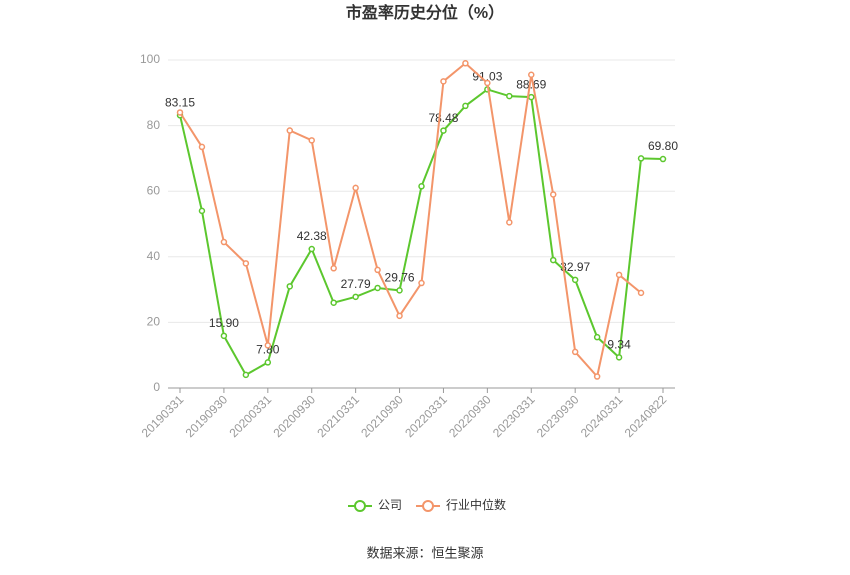 The height and width of the screenshot is (575, 850). Describe the element at coordinates (426, 416) in the screenshot. I see `x-tick-label: 20220331` at that location.